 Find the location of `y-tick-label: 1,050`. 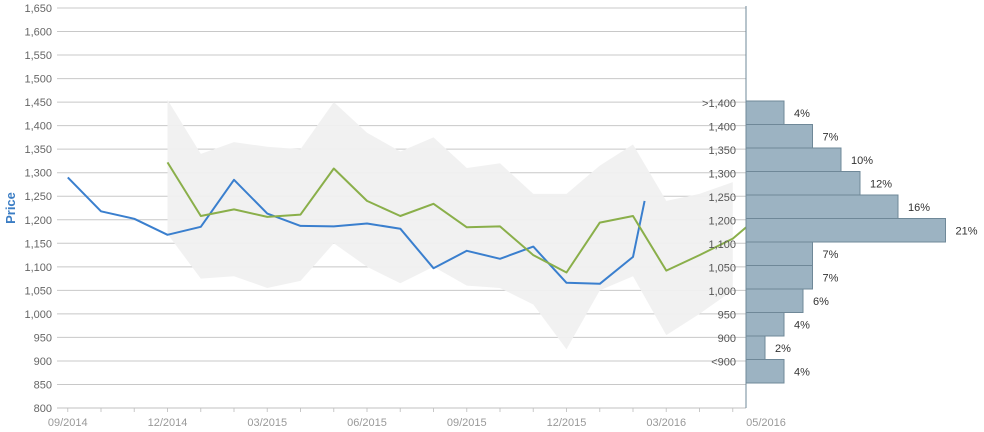

y-tick-label: 1,050 is located at coordinates (38, 291).